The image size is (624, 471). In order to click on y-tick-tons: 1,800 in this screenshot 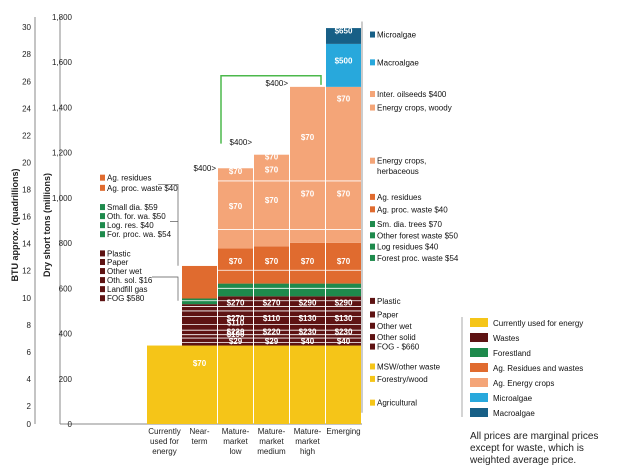, I will do `click(62, 17)`.